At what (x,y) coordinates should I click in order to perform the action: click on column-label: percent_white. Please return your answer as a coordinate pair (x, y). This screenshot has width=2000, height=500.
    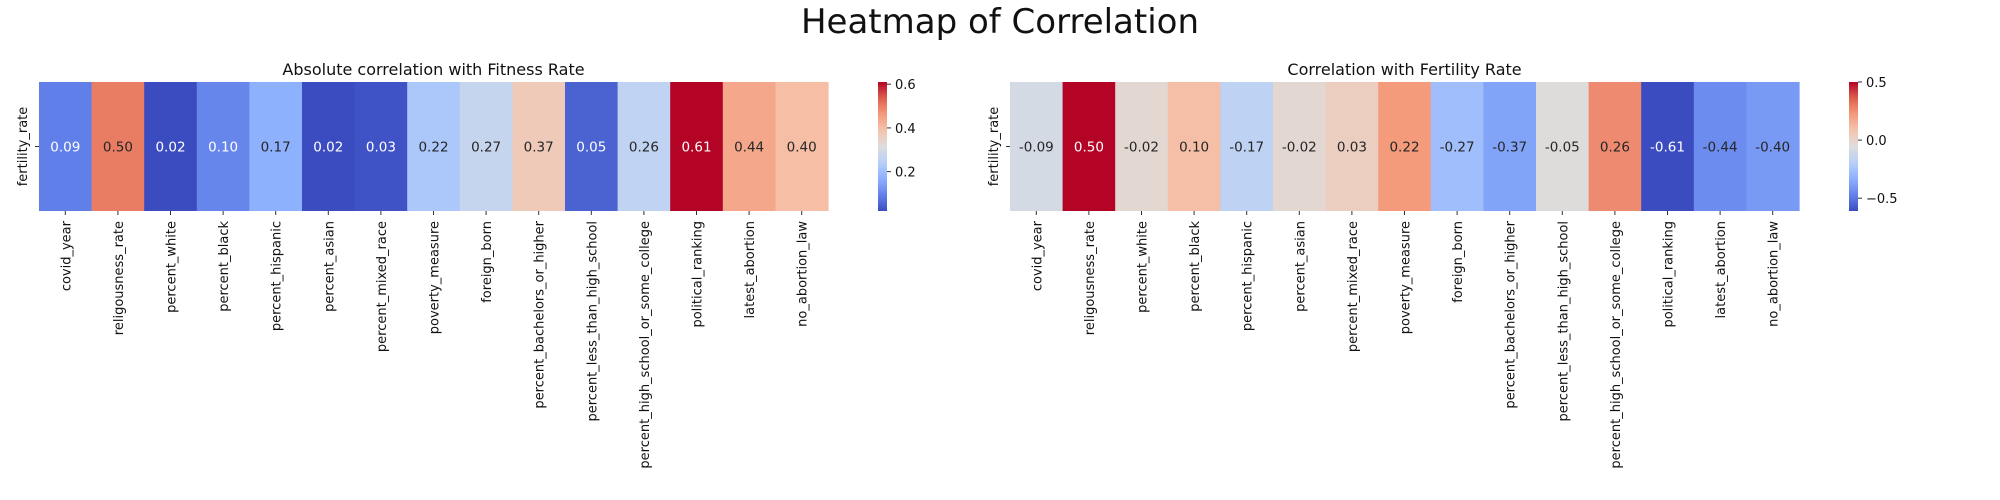
    Looking at the image, I should click on (172, 267).